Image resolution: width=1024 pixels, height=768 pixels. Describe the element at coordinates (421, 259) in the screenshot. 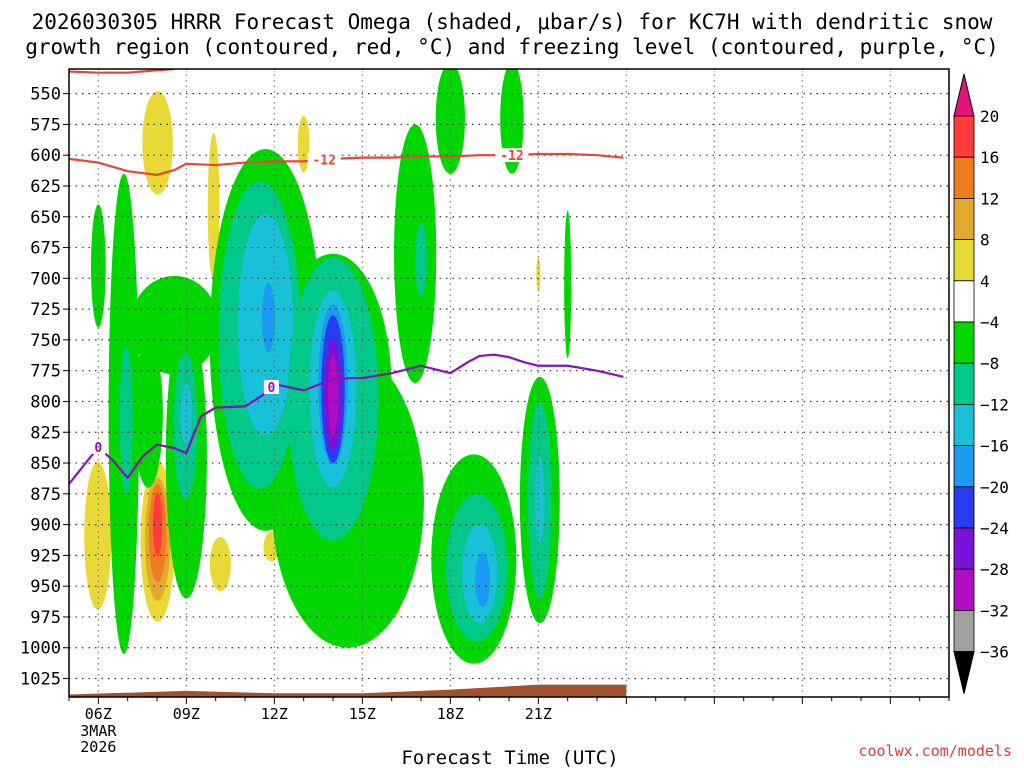

I see `omega-region-teal-17z` at that location.